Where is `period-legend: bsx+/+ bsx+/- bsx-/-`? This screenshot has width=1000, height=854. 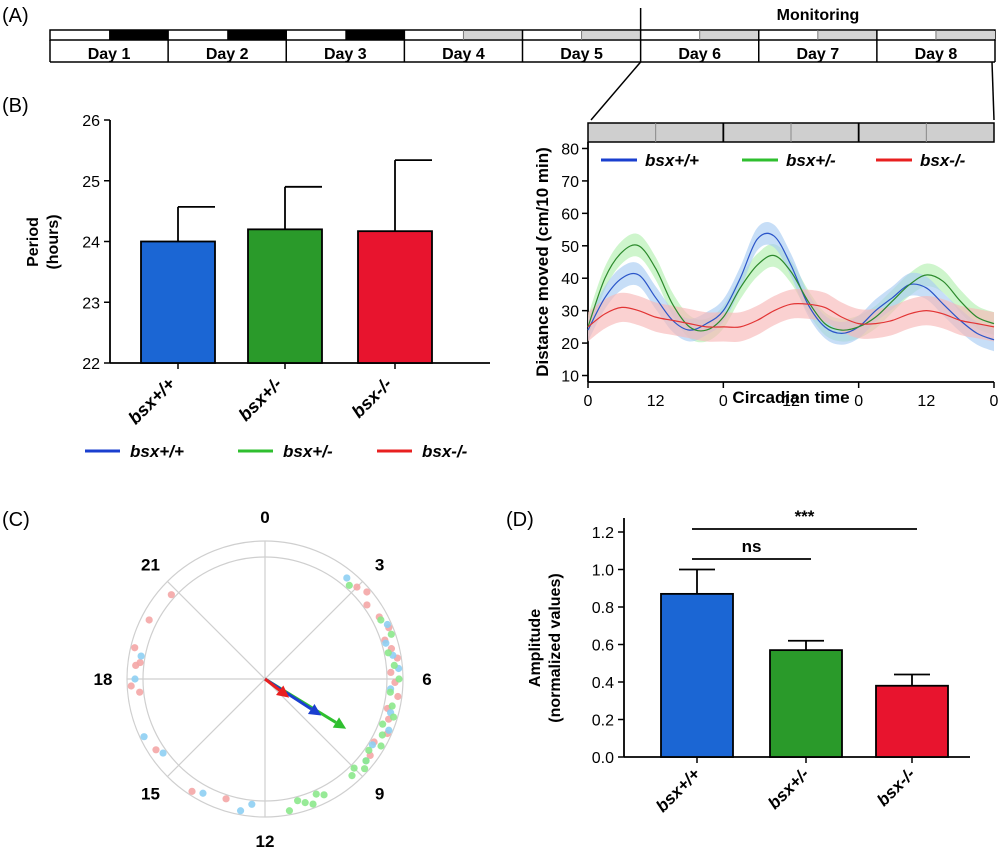
period-legend: bsx+/+ bsx+/- bsx-/- is located at coordinates (276, 451).